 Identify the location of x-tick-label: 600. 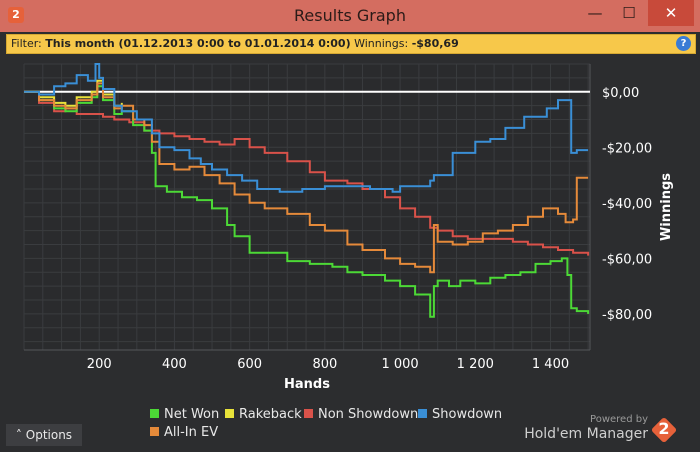
(249, 364).